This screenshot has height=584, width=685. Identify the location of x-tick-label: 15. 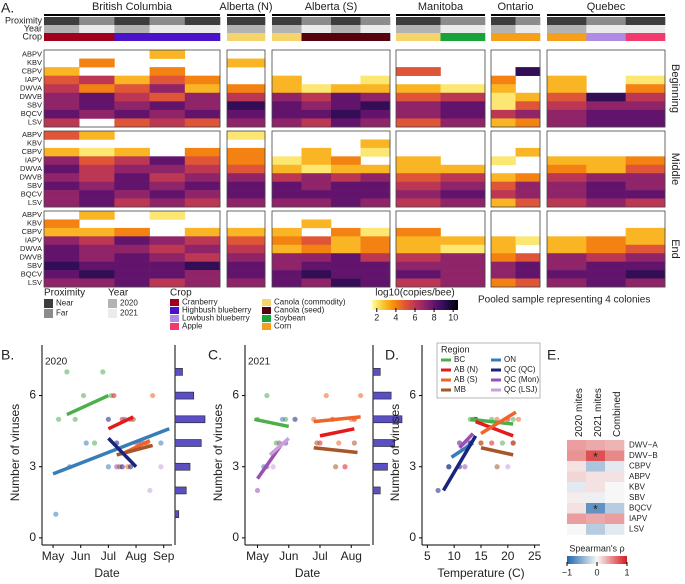
(481, 556).